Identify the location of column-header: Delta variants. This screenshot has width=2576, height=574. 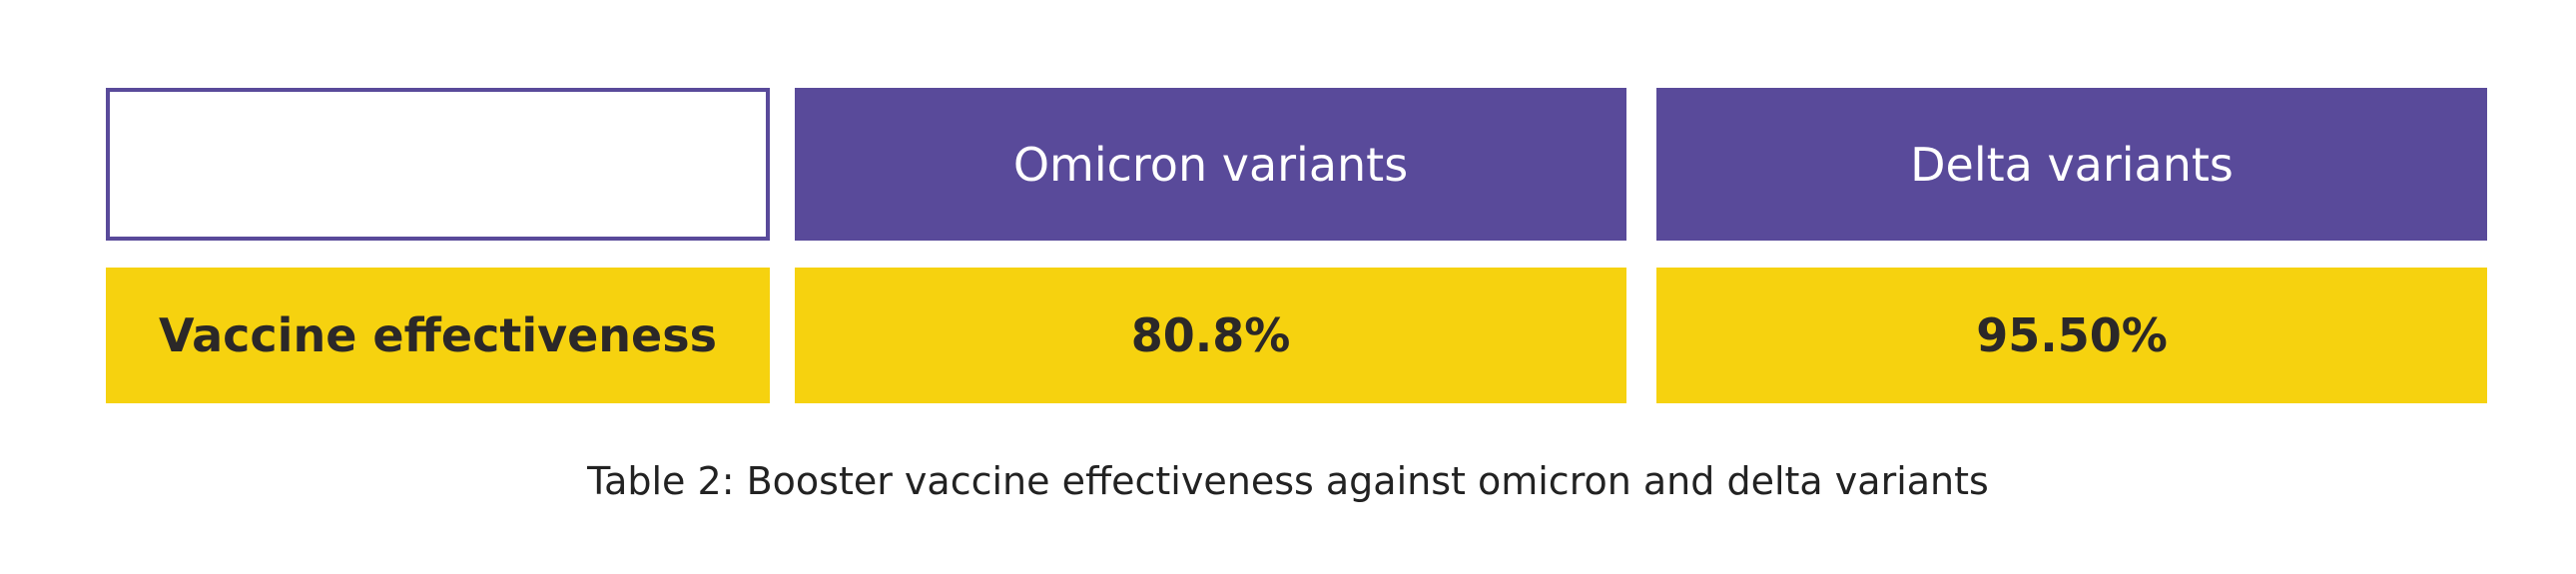
(2071, 165).